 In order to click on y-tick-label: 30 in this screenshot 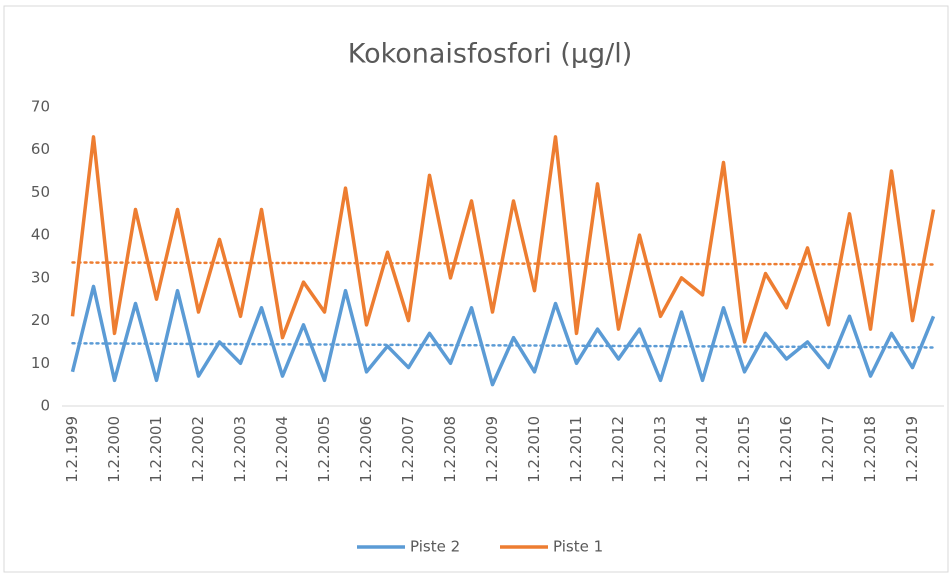, I will do `click(40, 277)`.